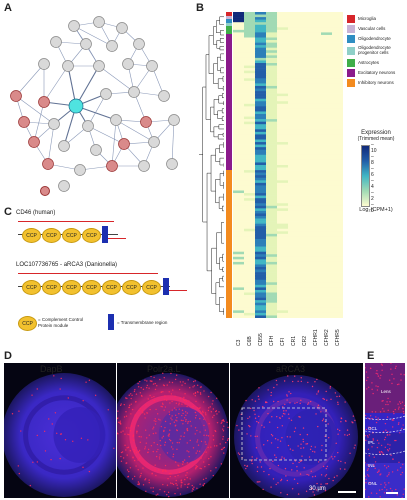 The width and height of the screenshot is (407, 500). I want to click on colorbar-tick: – 8, so click(372, 160).